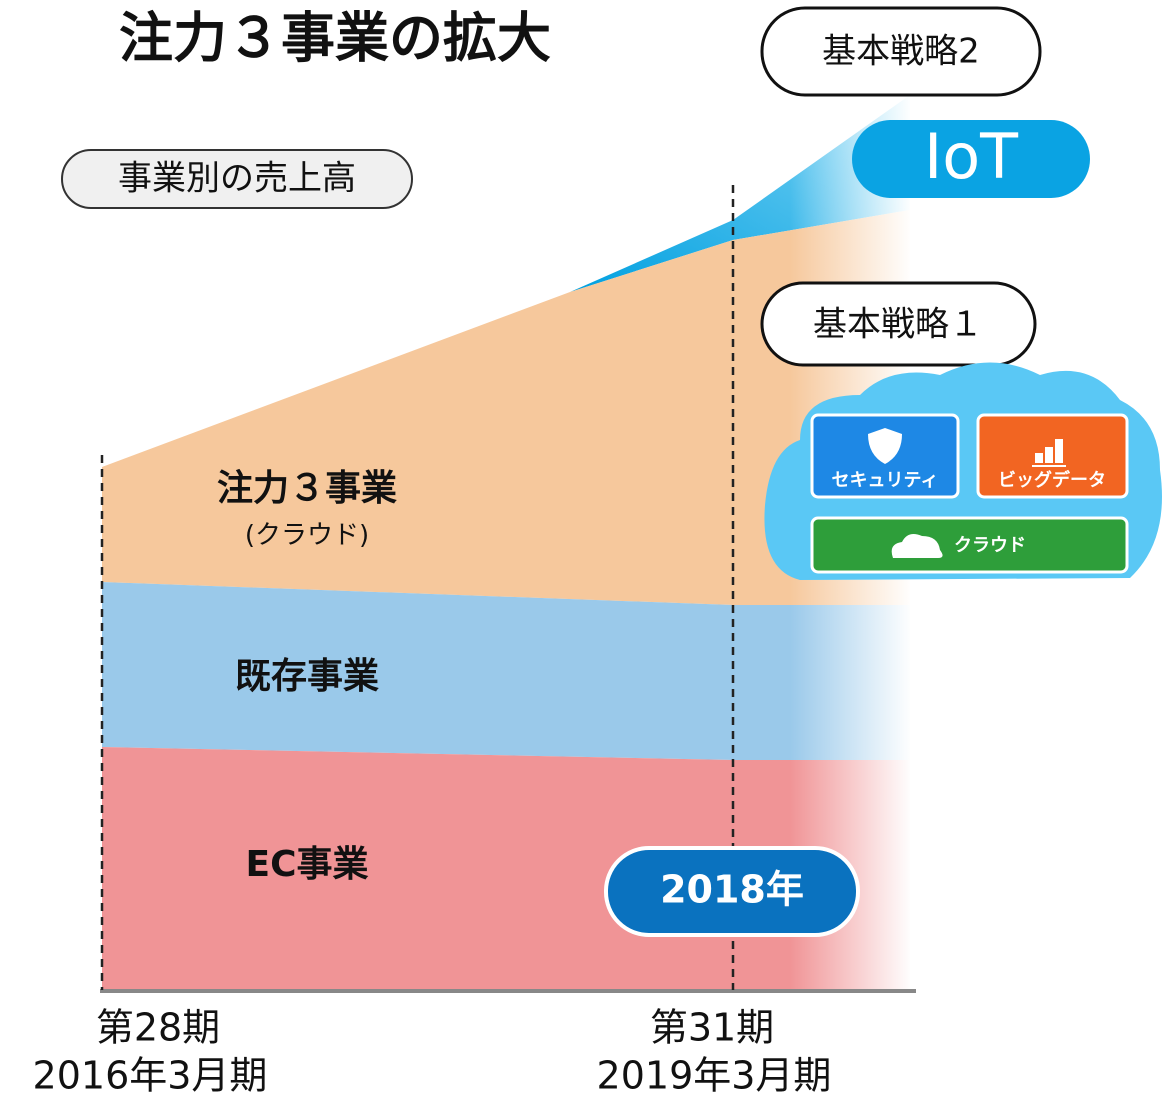 The width and height of the screenshot is (1173, 1103). I want to click on title: 注力３事業の拡大, so click(335, 38).